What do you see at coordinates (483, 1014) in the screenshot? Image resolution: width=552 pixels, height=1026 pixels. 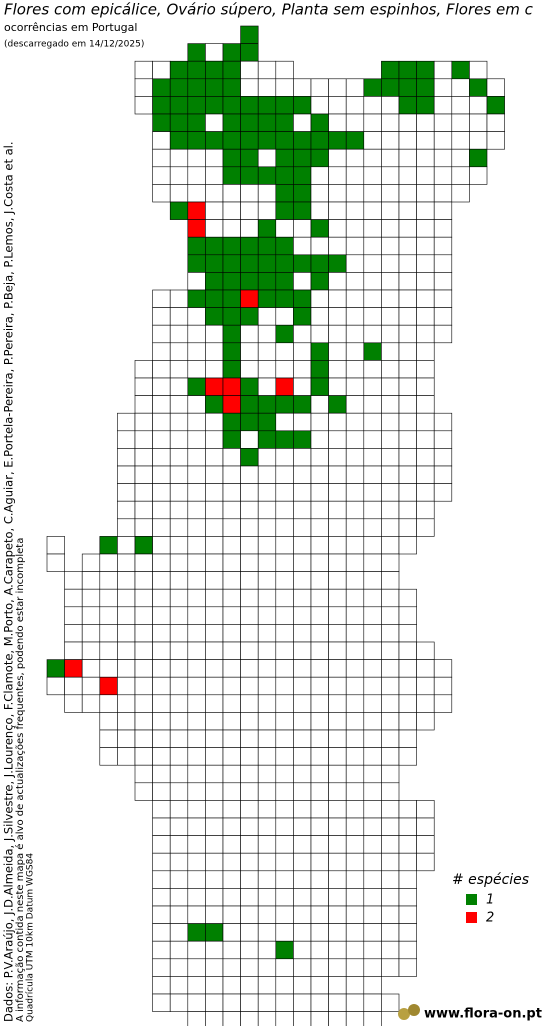 I see `logo: www.flora-on.pt` at bounding box center [483, 1014].